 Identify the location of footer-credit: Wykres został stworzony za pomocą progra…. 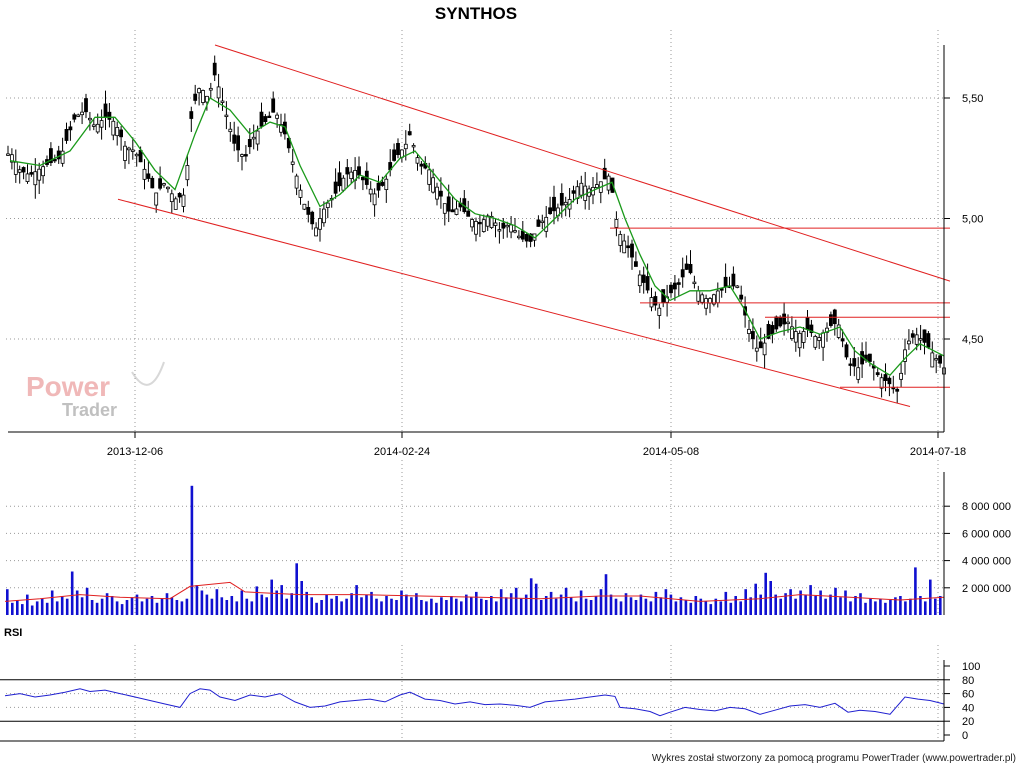
(834, 758).